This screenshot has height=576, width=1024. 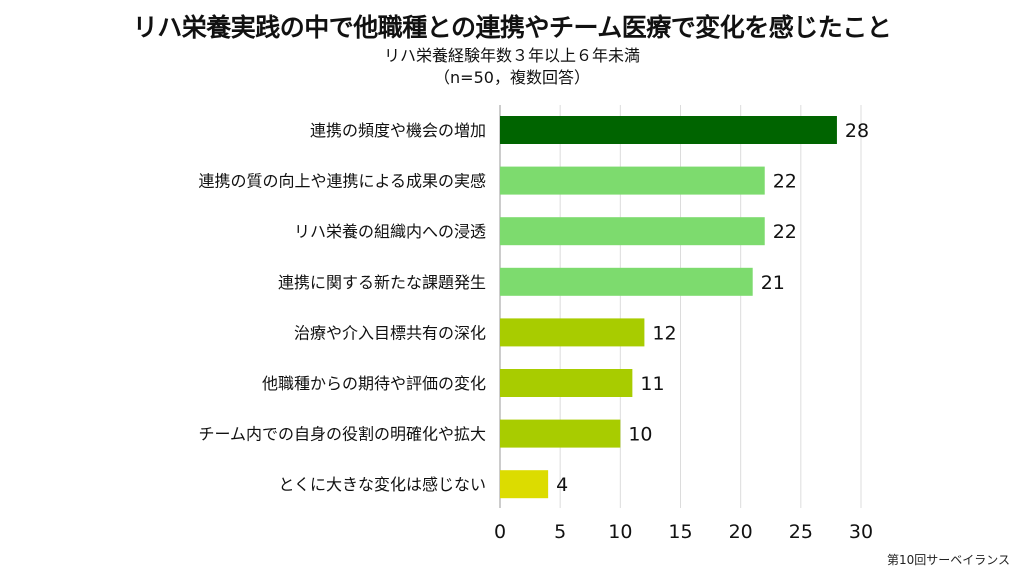 I want to click on x-tick-label: 10, so click(x=620, y=532).